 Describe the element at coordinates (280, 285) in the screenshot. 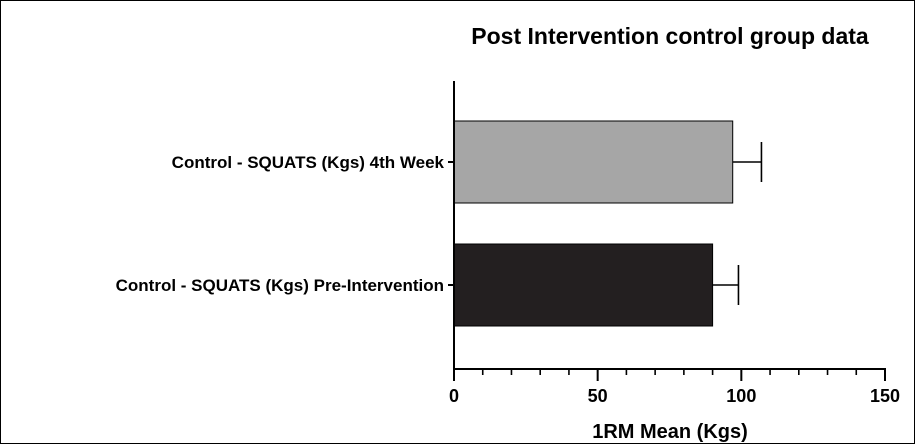

I see `category-label-1: Control - SQUATS (Kgs) Pre-Intervention` at that location.